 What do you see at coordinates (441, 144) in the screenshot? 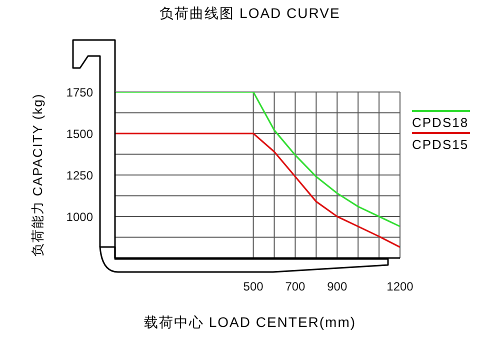
I see `legend-label: CPDS15` at bounding box center [441, 144].